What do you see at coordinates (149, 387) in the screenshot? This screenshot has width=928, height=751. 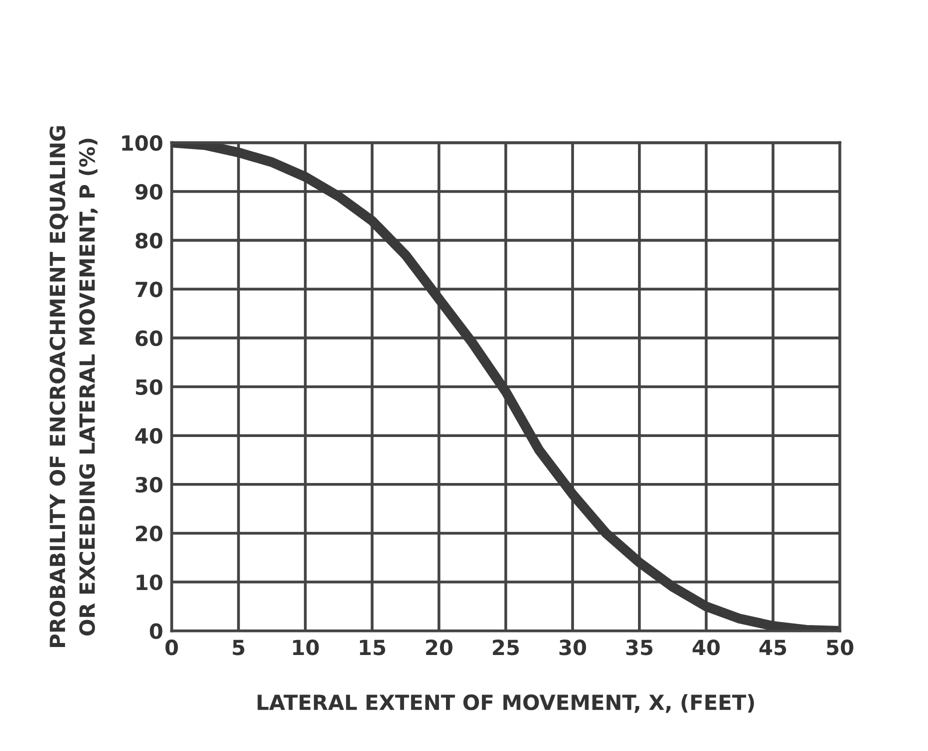 I see `y-tick-label: 50` at bounding box center [149, 387].